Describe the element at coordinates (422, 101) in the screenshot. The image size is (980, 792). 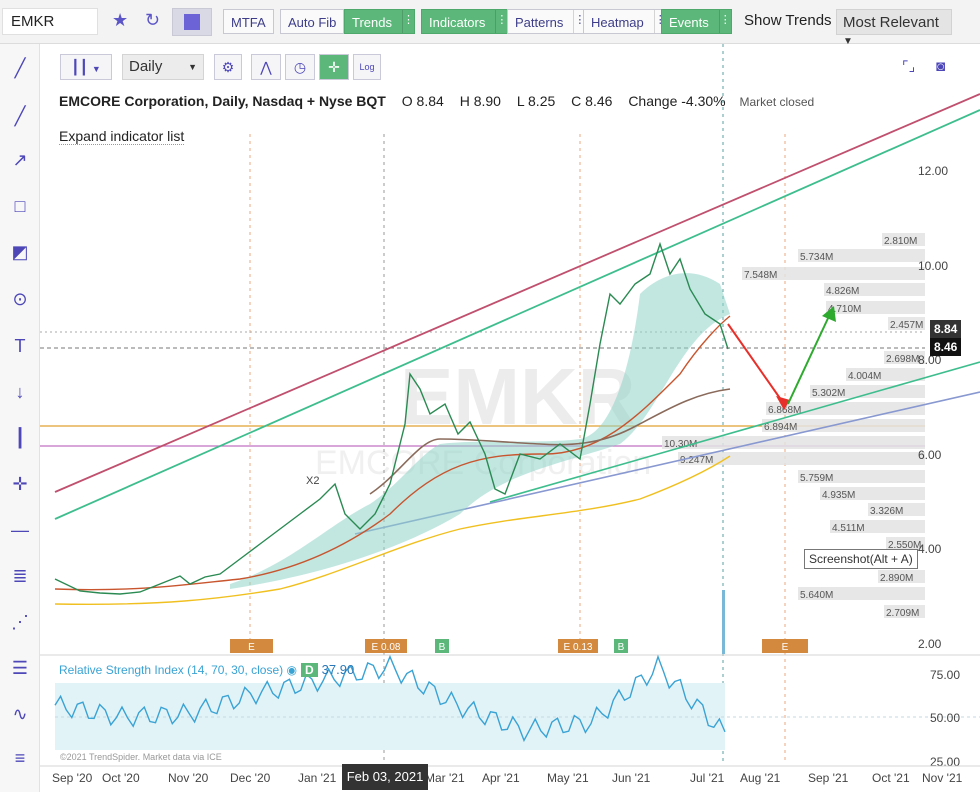
I see `open-value: O 8.84` at that location.